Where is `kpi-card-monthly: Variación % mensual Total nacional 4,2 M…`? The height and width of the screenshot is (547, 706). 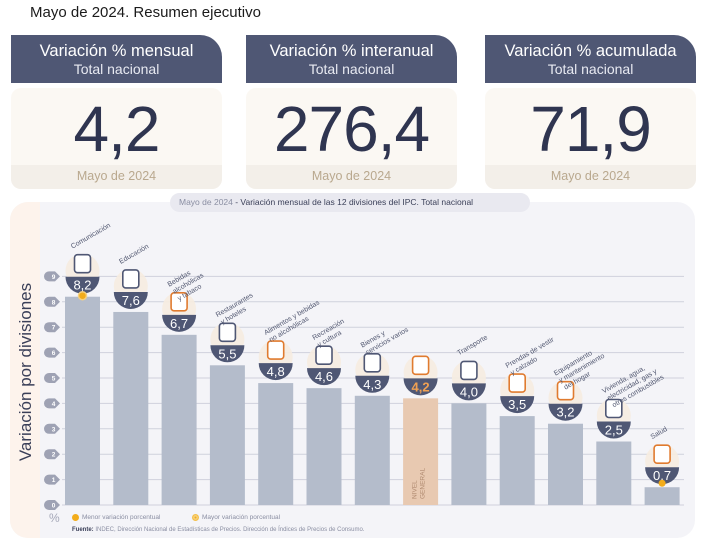 kpi-card-monthly: Variación % mensual Total nacional 4,2 M… is located at coordinates (116, 112).